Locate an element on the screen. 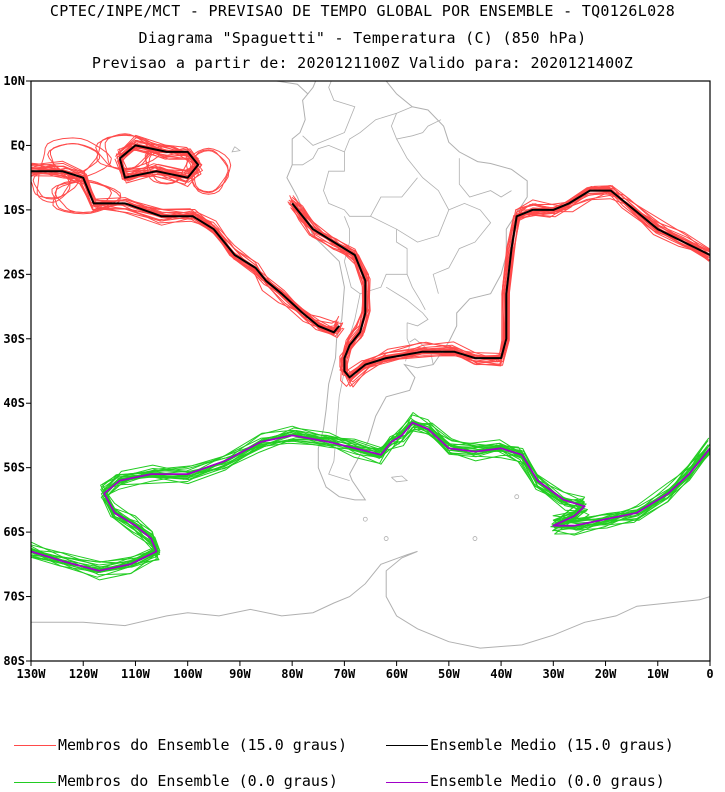 The height and width of the screenshot is (792, 725). x-tick-label: 40W is located at coordinates (501, 674).